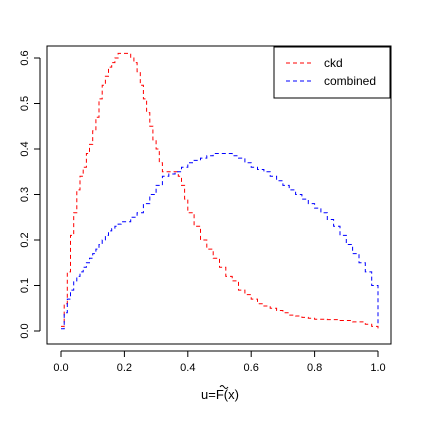 The width and height of the screenshot is (423, 422). Describe the element at coordinates (350, 81) in the screenshot. I see `legend-label-combined: combined` at that location.